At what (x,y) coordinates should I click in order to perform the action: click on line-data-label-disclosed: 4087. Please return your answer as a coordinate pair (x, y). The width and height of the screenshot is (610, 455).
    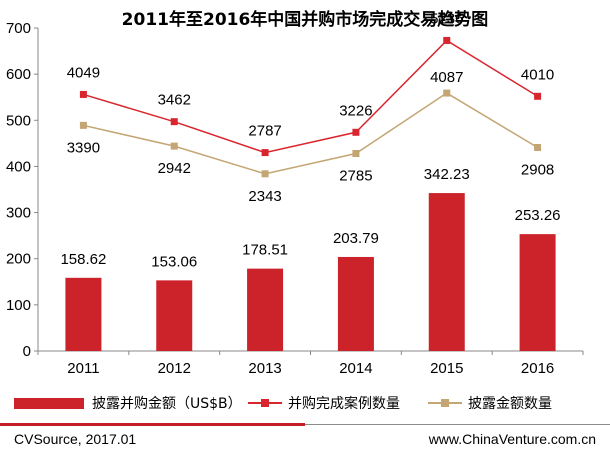
    Looking at the image, I should click on (446, 77).